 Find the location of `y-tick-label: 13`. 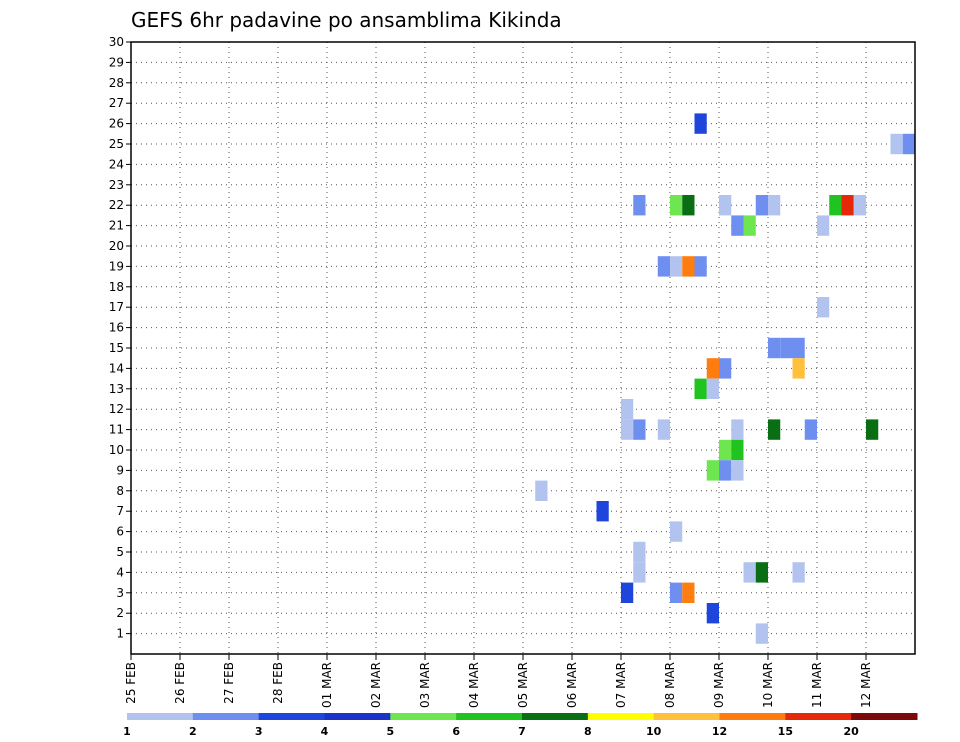

y-tick-label: 13 is located at coordinates (116, 389).